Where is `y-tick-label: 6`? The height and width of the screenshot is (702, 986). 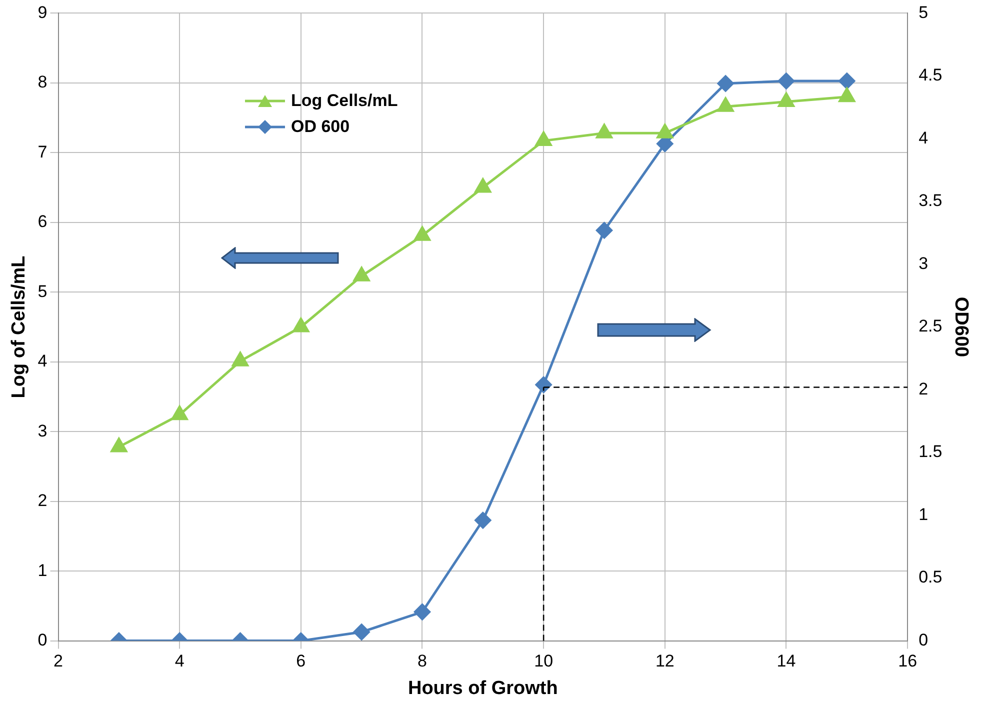
y-tick-label: 6 is located at coordinates (43, 222).